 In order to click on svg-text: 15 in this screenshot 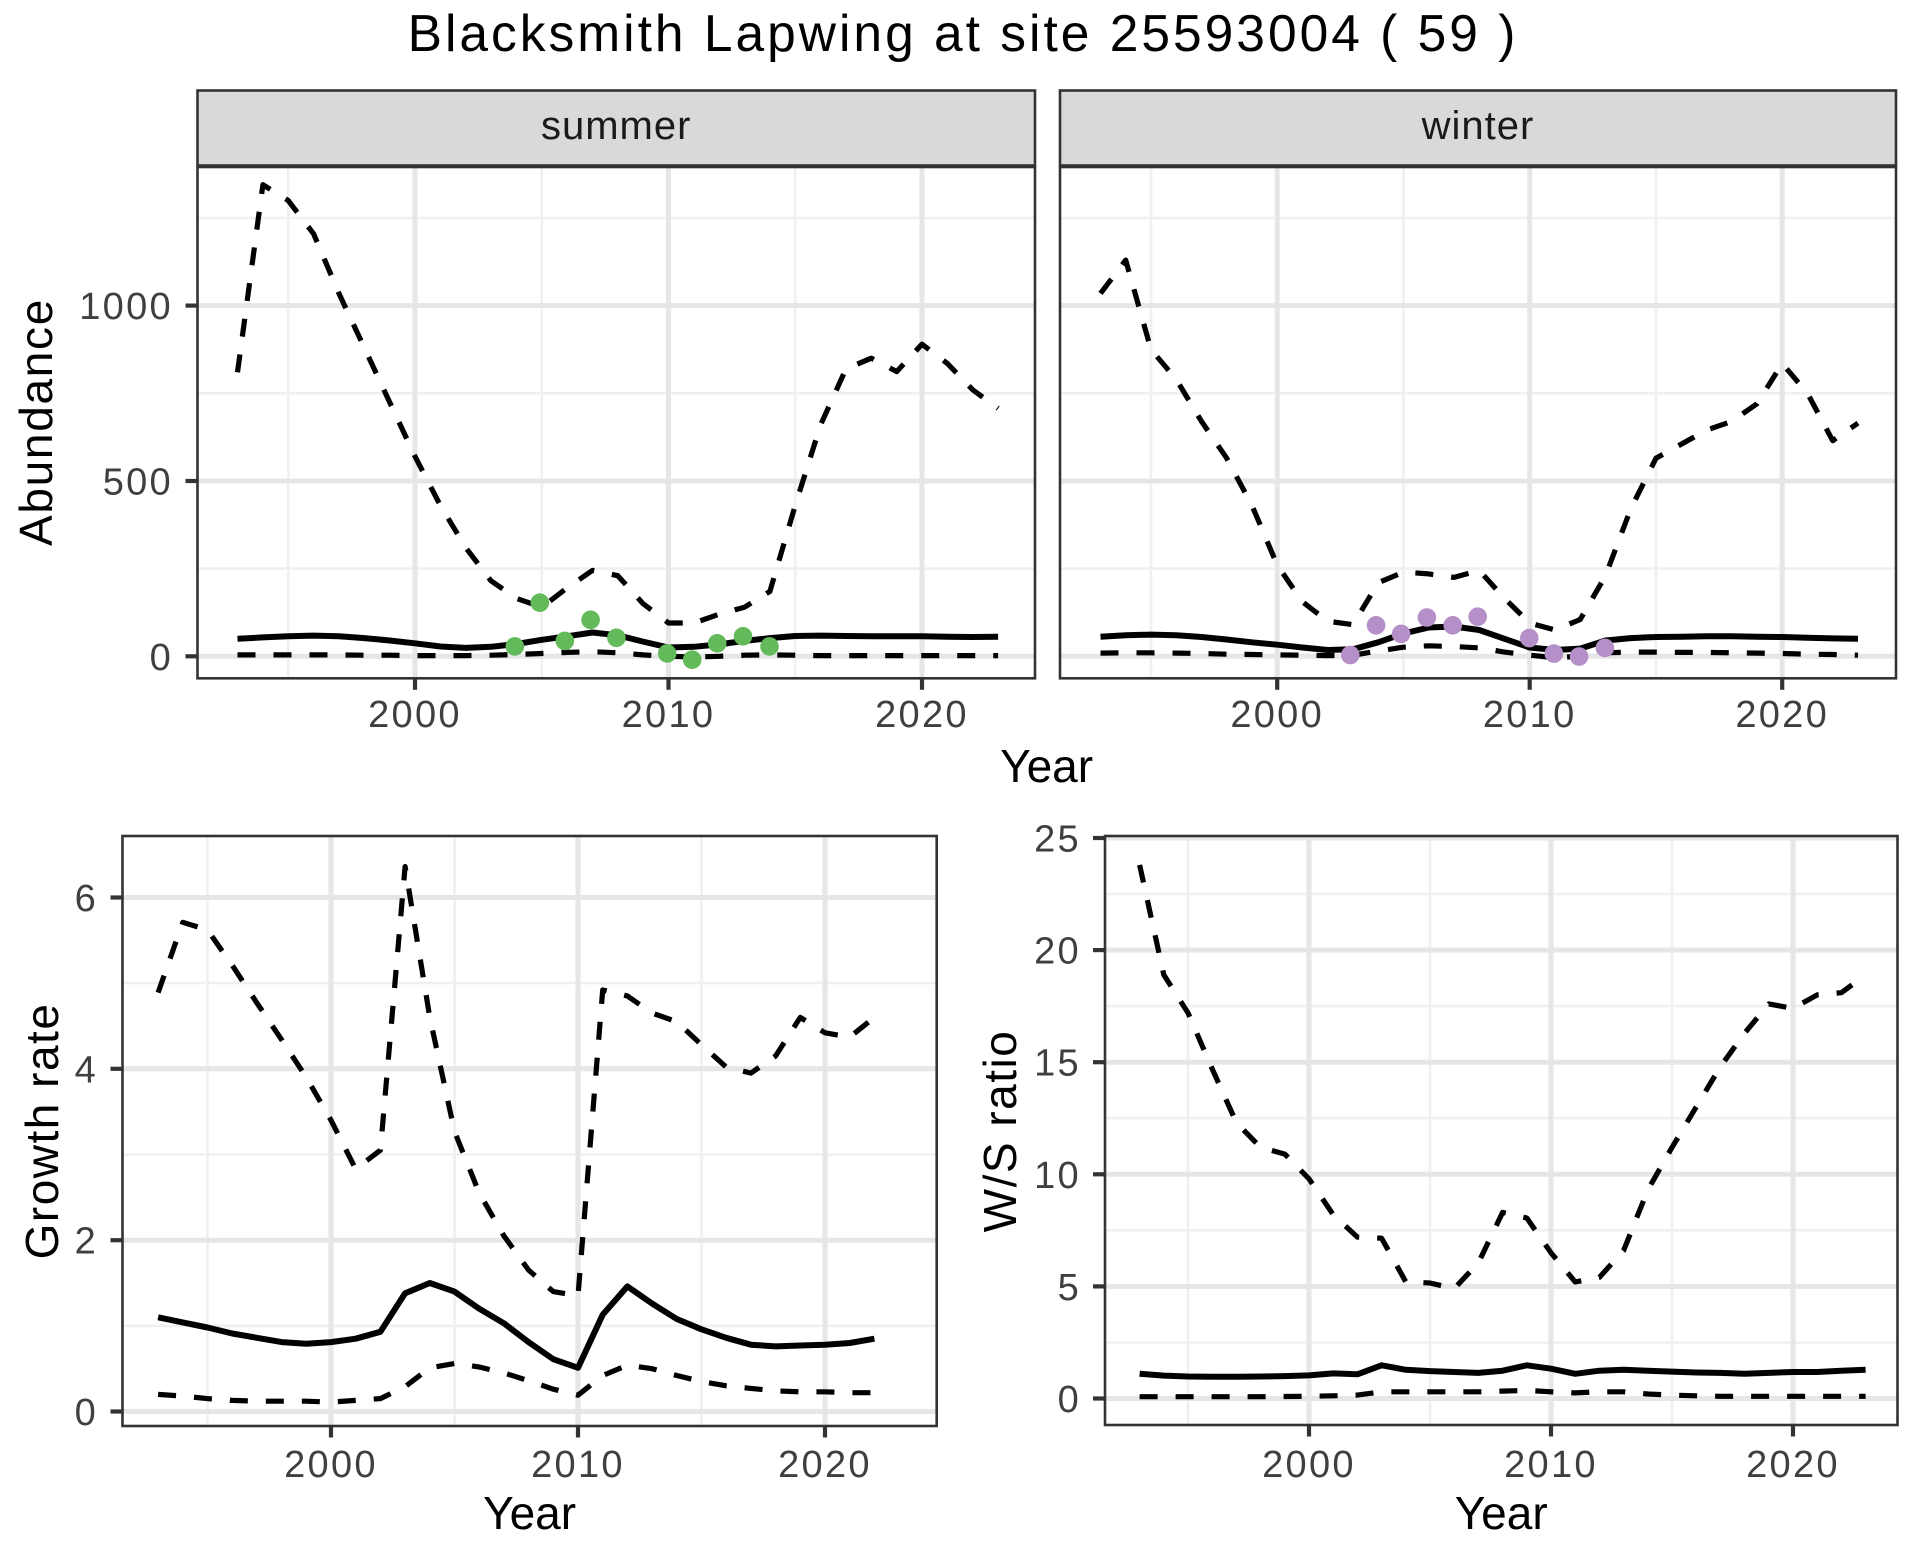, I will do `click(1057, 1064)`.